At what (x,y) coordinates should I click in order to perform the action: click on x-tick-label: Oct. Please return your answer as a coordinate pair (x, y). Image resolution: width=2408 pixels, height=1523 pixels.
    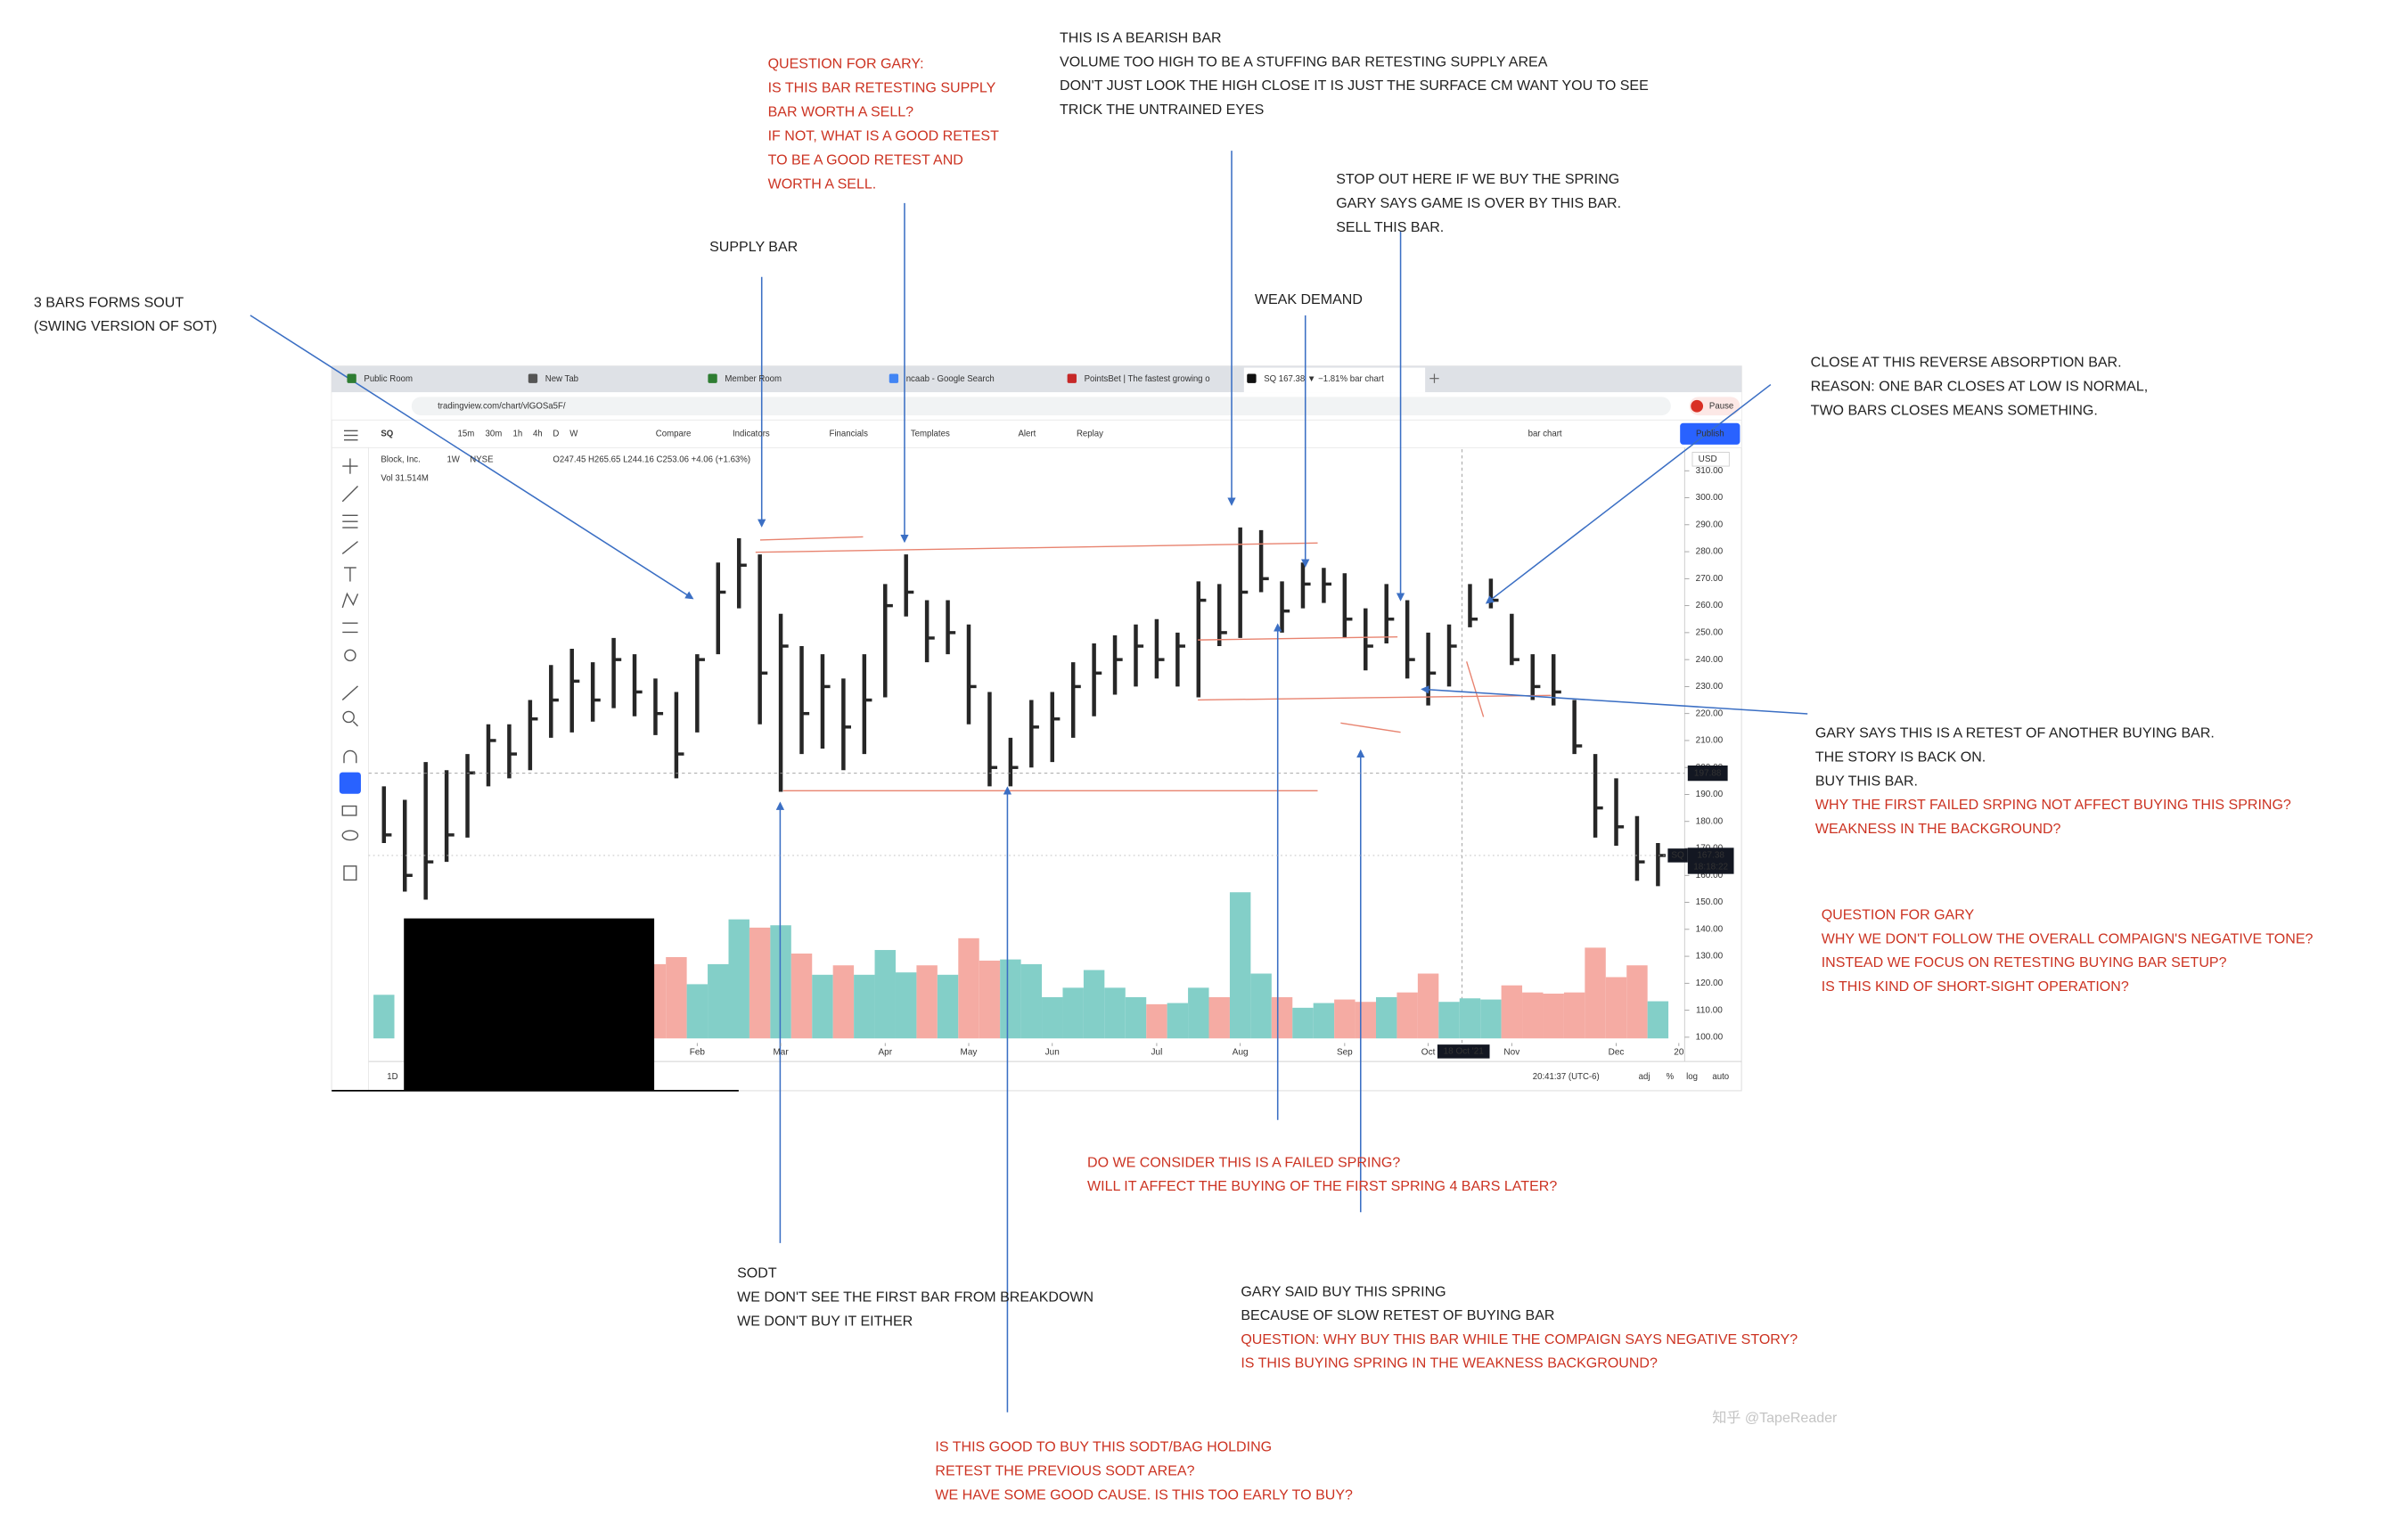
    Looking at the image, I should click on (1428, 1052).